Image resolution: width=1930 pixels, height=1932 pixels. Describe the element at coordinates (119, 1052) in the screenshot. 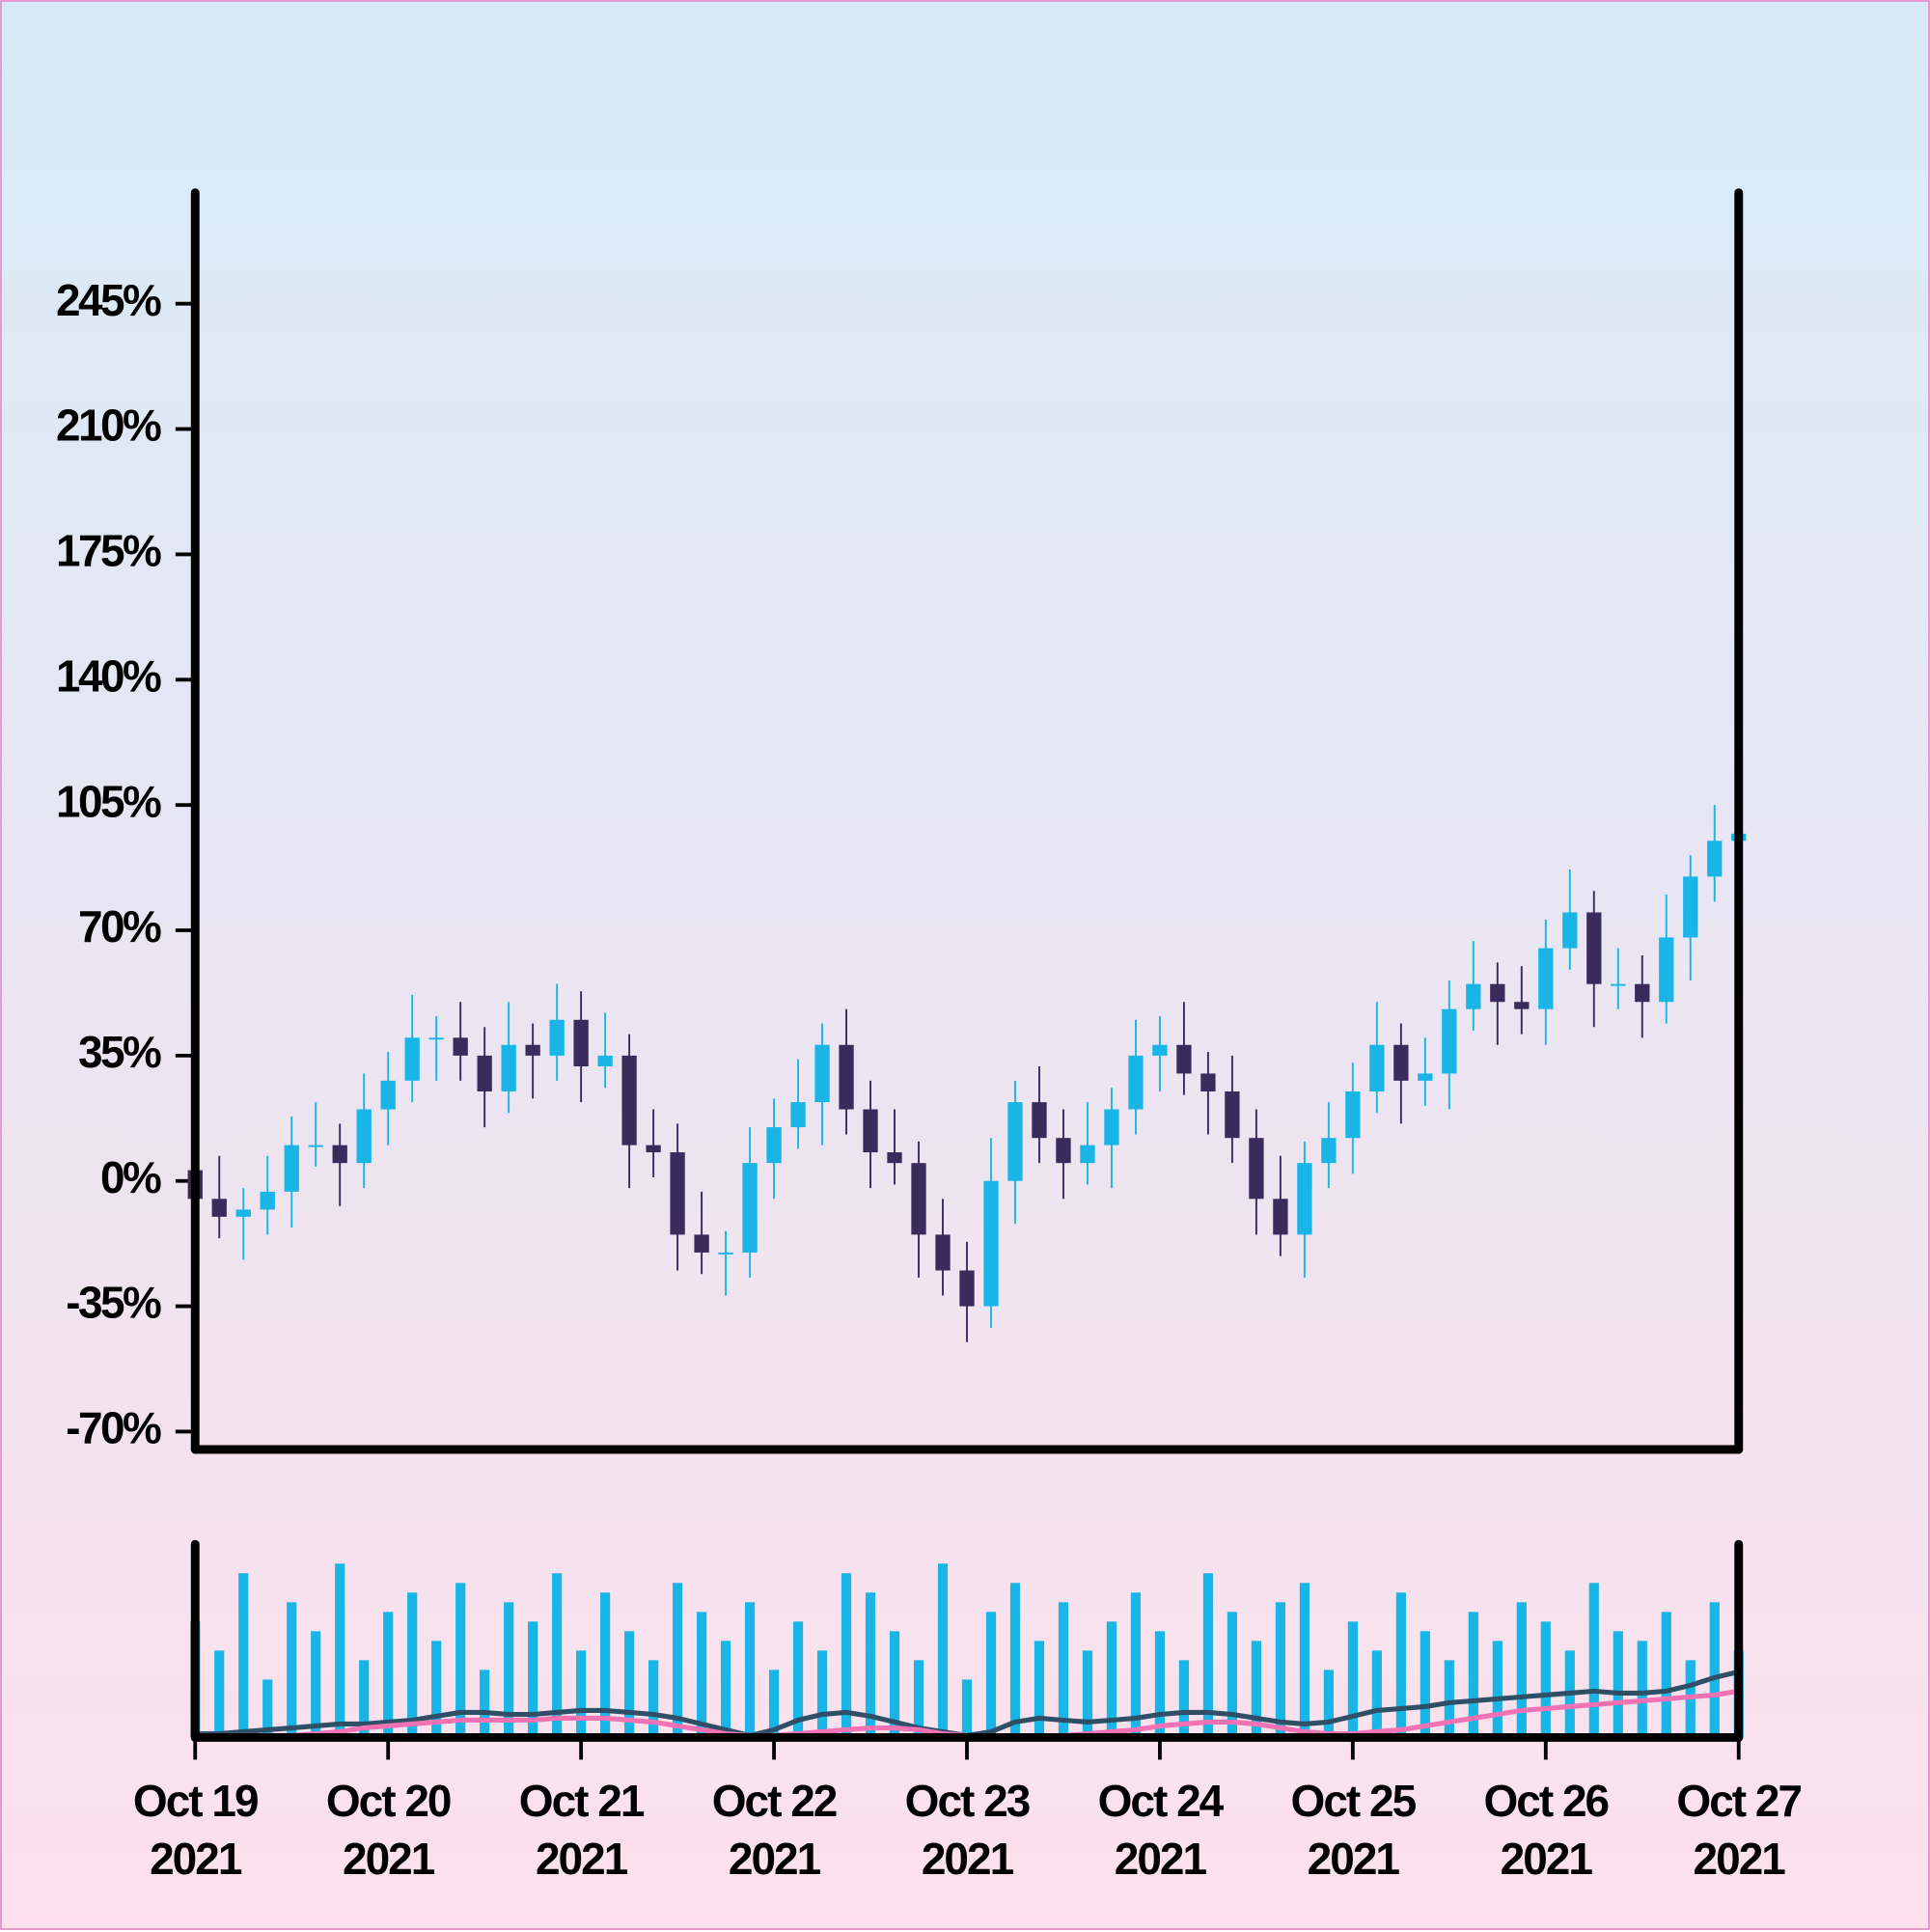

I see `y-tick-label: 35%` at that location.